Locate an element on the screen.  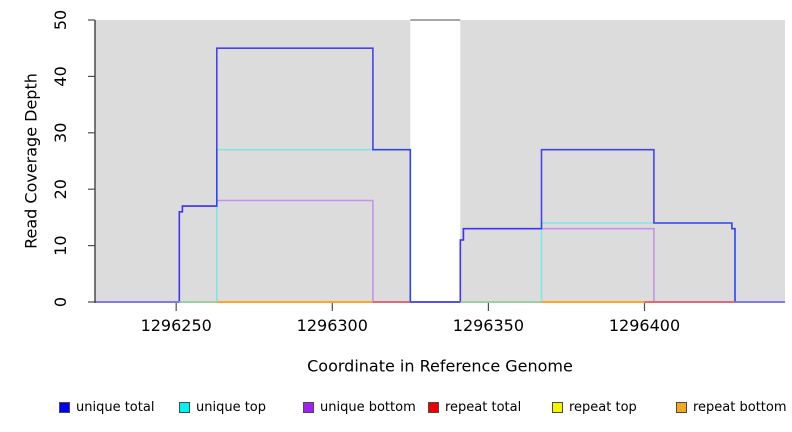
y-tick-label: 20 is located at coordinates (60, 189).